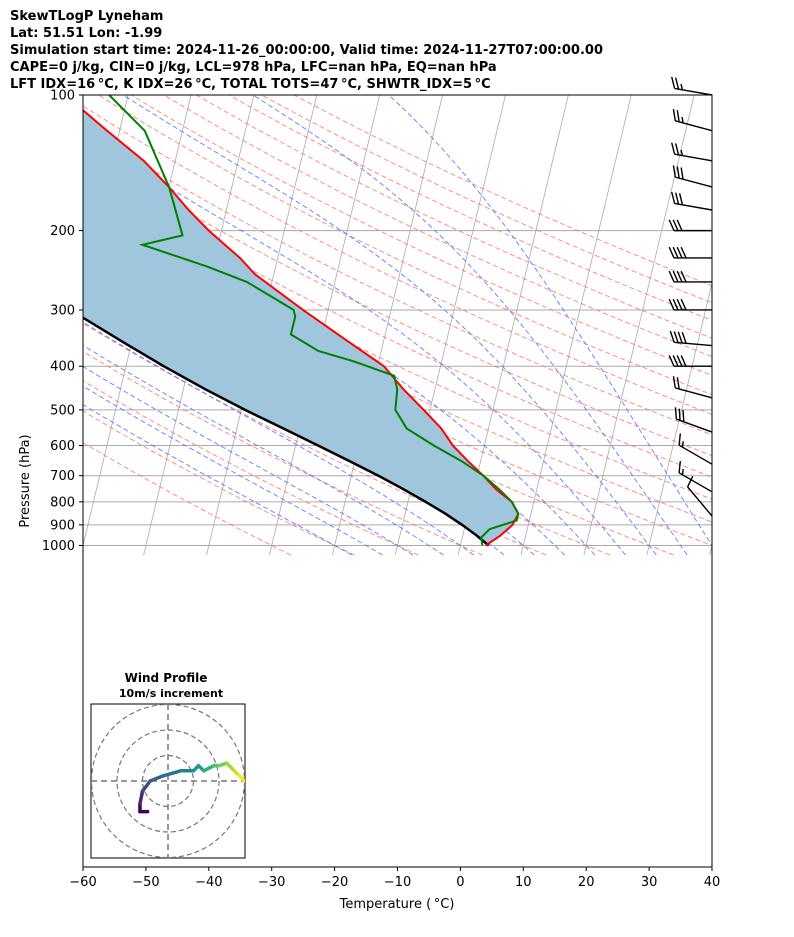  Describe the element at coordinates (62, 410) in the screenshot. I see `y-tick-label: 500` at that location.